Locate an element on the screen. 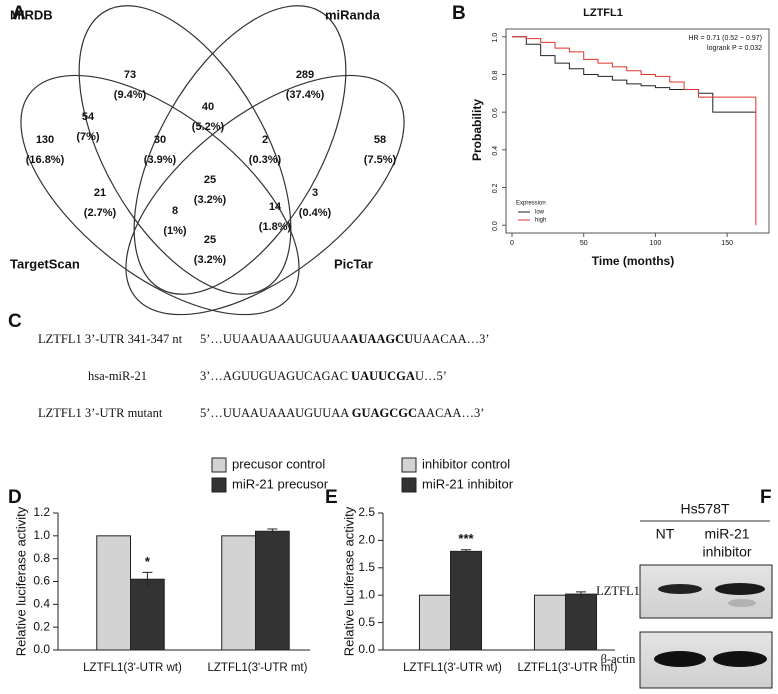 This screenshot has height=694, width=778. legend-label: high is located at coordinates (540, 221).